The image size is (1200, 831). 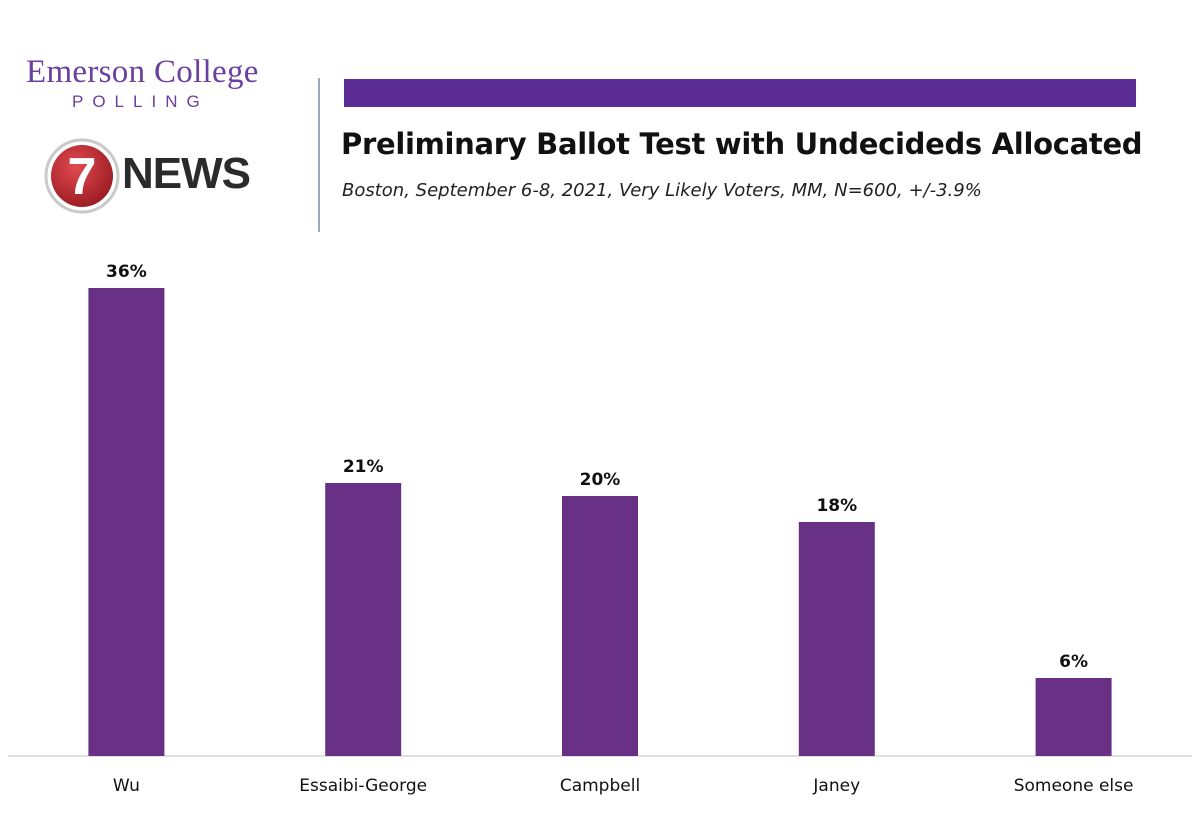 What do you see at coordinates (836, 639) in the screenshot?
I see `bar-janey` at bounding box center [836, 639].